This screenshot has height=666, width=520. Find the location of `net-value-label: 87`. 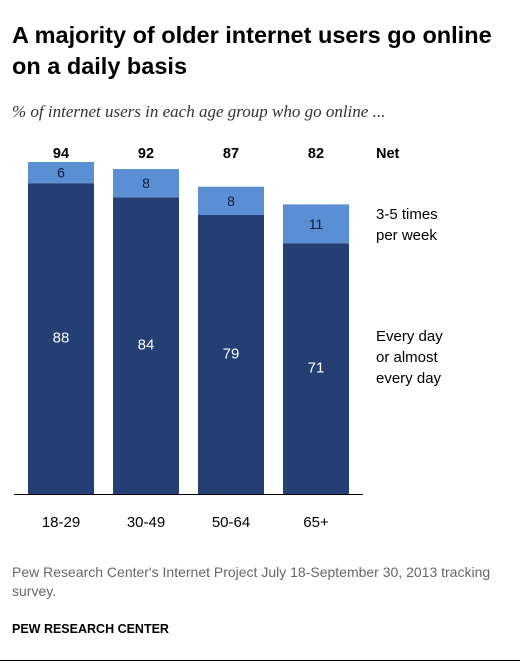

net-value-label: 87 is located at coordinates (231, 154).